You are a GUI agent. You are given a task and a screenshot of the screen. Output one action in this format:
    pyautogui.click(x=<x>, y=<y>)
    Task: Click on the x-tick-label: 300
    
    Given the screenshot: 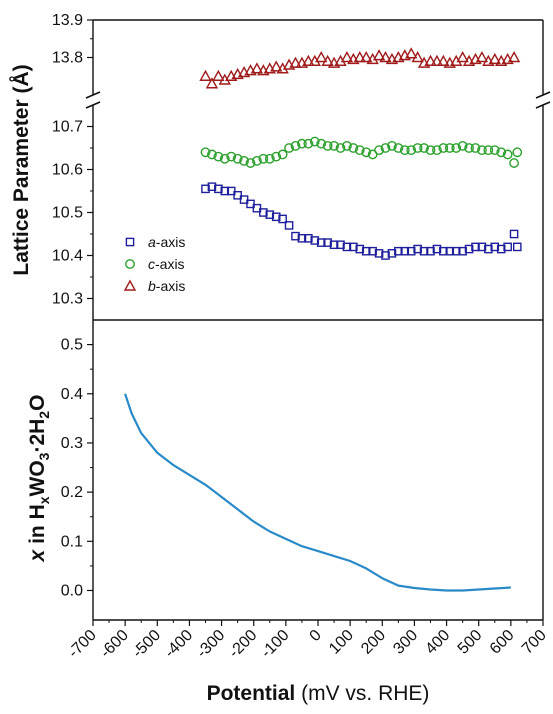 What is the action you would take?
    pyautogui.click(x=405, y=642)
    